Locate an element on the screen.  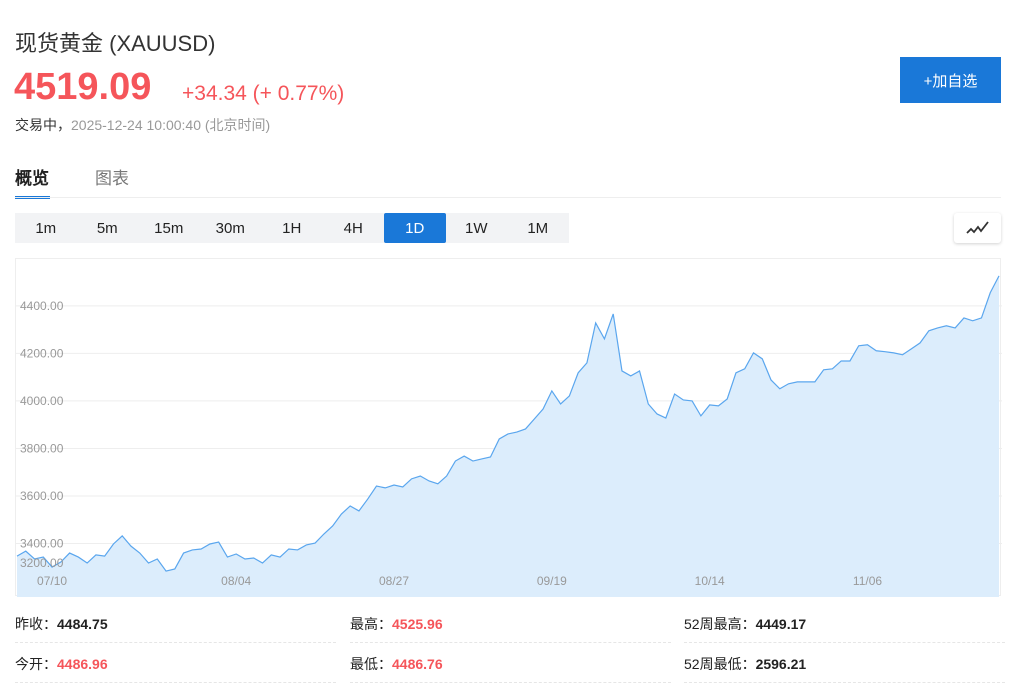
y-tick-label: 3600.00 is located at coordinates (42, 496).